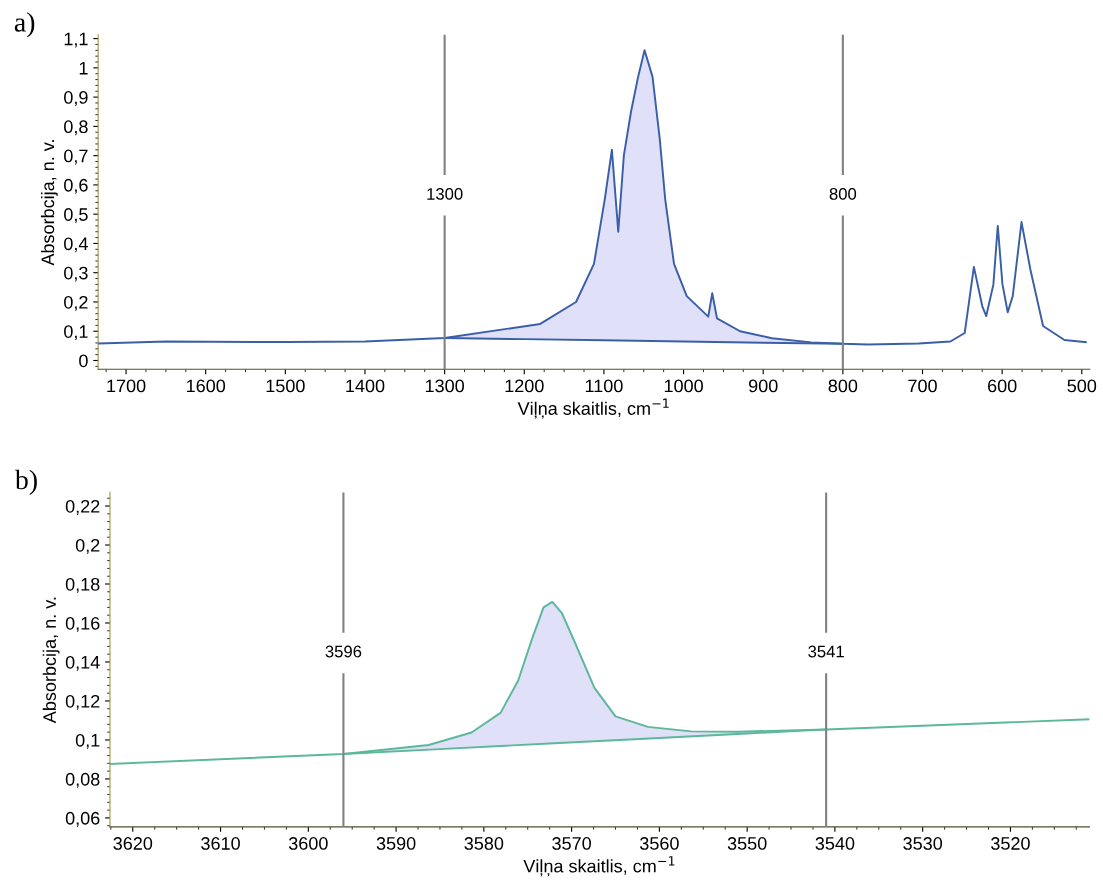 The height and width of the screenshot is (892, 1103). Describe the element at coordinates (923, 843) in the screenshot. I see `x-tick-label: 3530` at that location.